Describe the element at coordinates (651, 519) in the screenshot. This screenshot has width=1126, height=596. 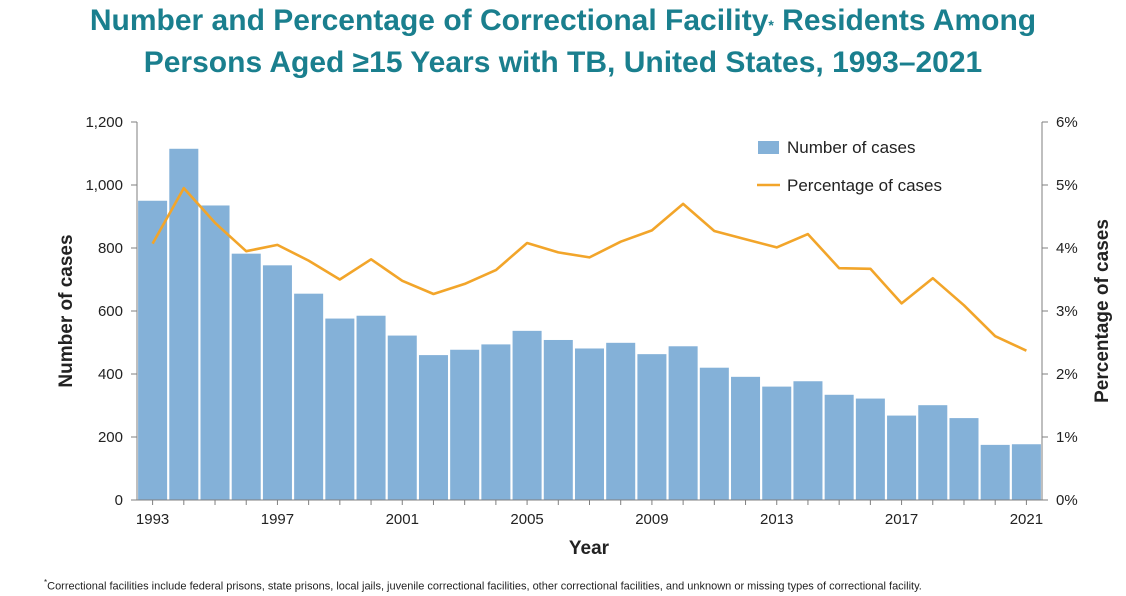
I see `x-tick-label: 2009` at that location.